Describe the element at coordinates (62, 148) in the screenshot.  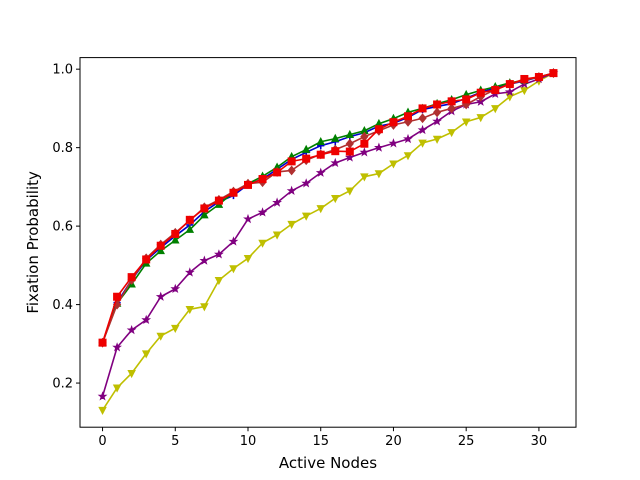
I see `y-tick-label: 0.8` at that location.